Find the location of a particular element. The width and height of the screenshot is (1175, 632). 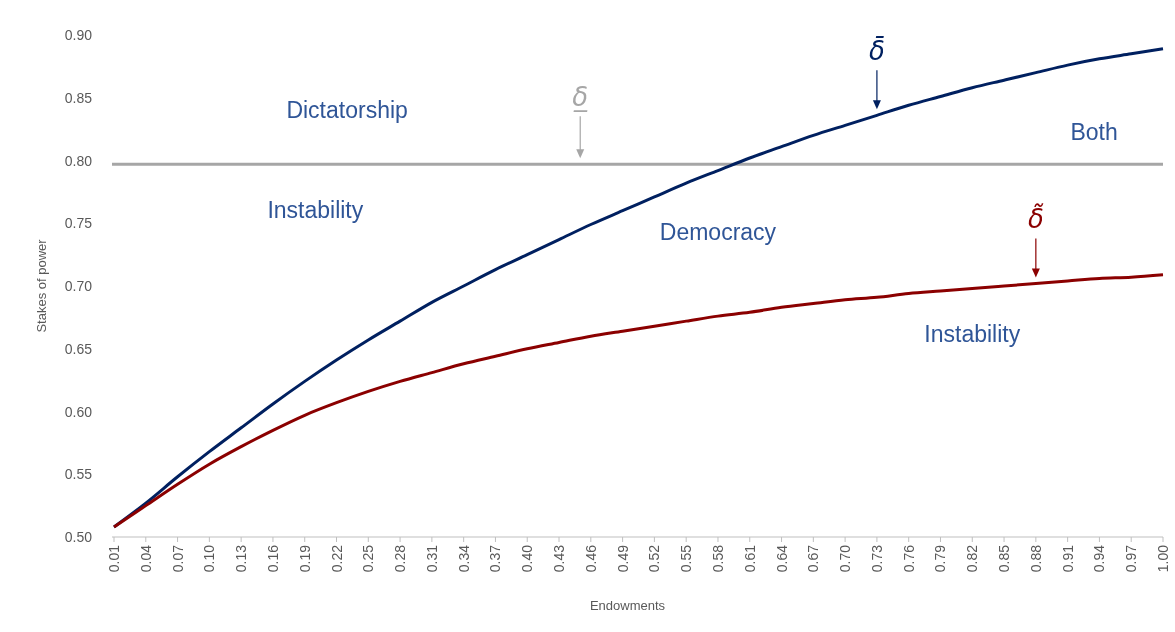

x-tick-label: 0.22 is located at coordinates (336, 558).